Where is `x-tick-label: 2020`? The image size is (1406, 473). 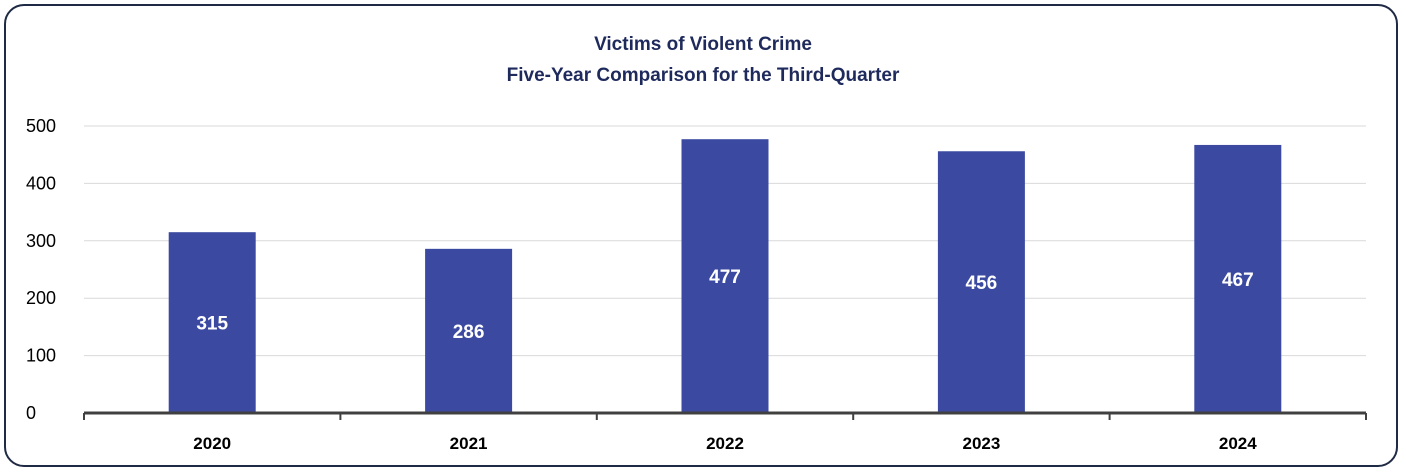 x-tick-label: 2020 is located at coordinates (212, 443).